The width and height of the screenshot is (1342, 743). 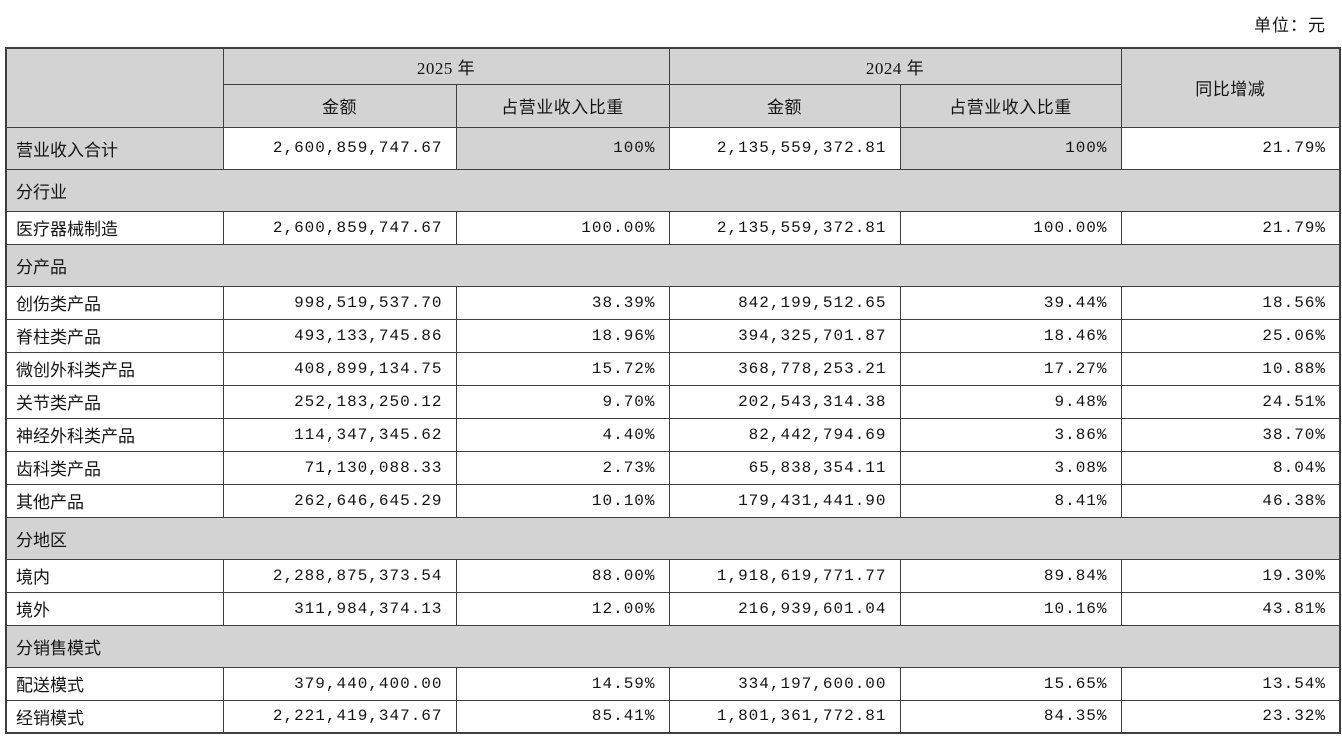 What do you see at coordinates (114, 148) in the screenshot?
I see `row-label-cell: 营业收入合计` at bounding box center [114, 148].